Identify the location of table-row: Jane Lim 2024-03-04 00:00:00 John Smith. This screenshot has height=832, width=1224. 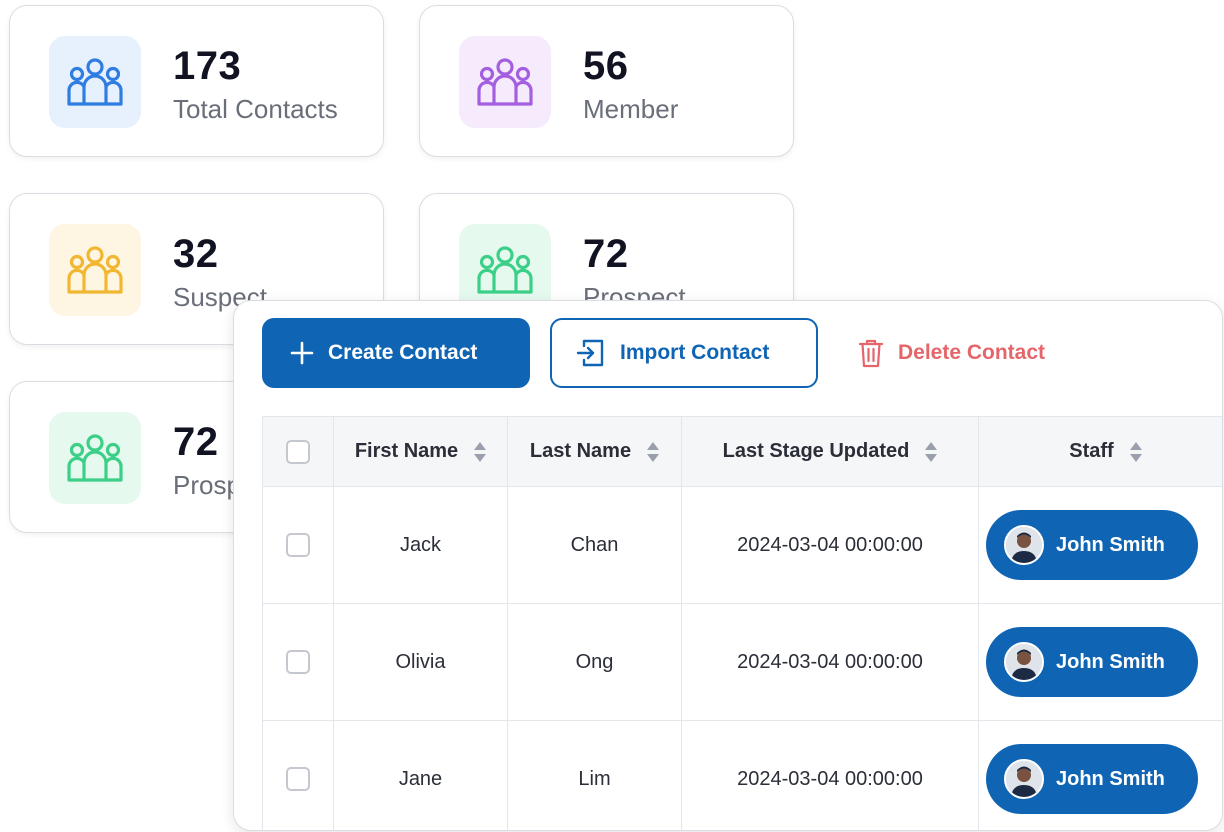
(742, 775).